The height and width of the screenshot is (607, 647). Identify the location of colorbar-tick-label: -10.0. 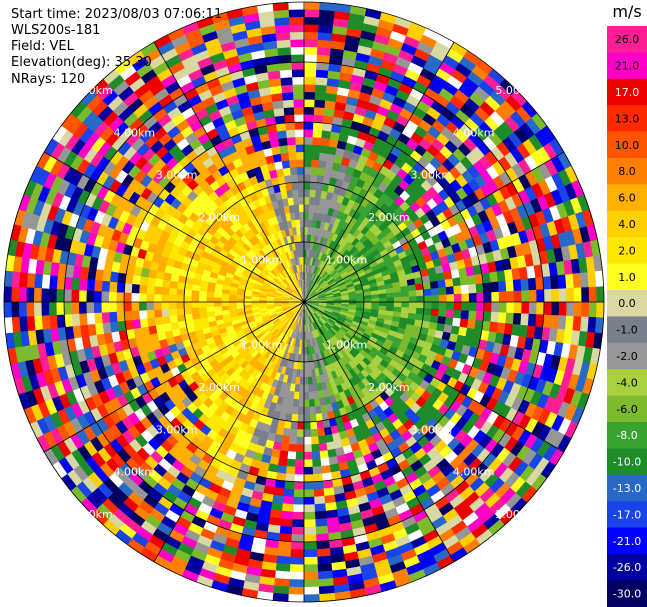
(627, 462).